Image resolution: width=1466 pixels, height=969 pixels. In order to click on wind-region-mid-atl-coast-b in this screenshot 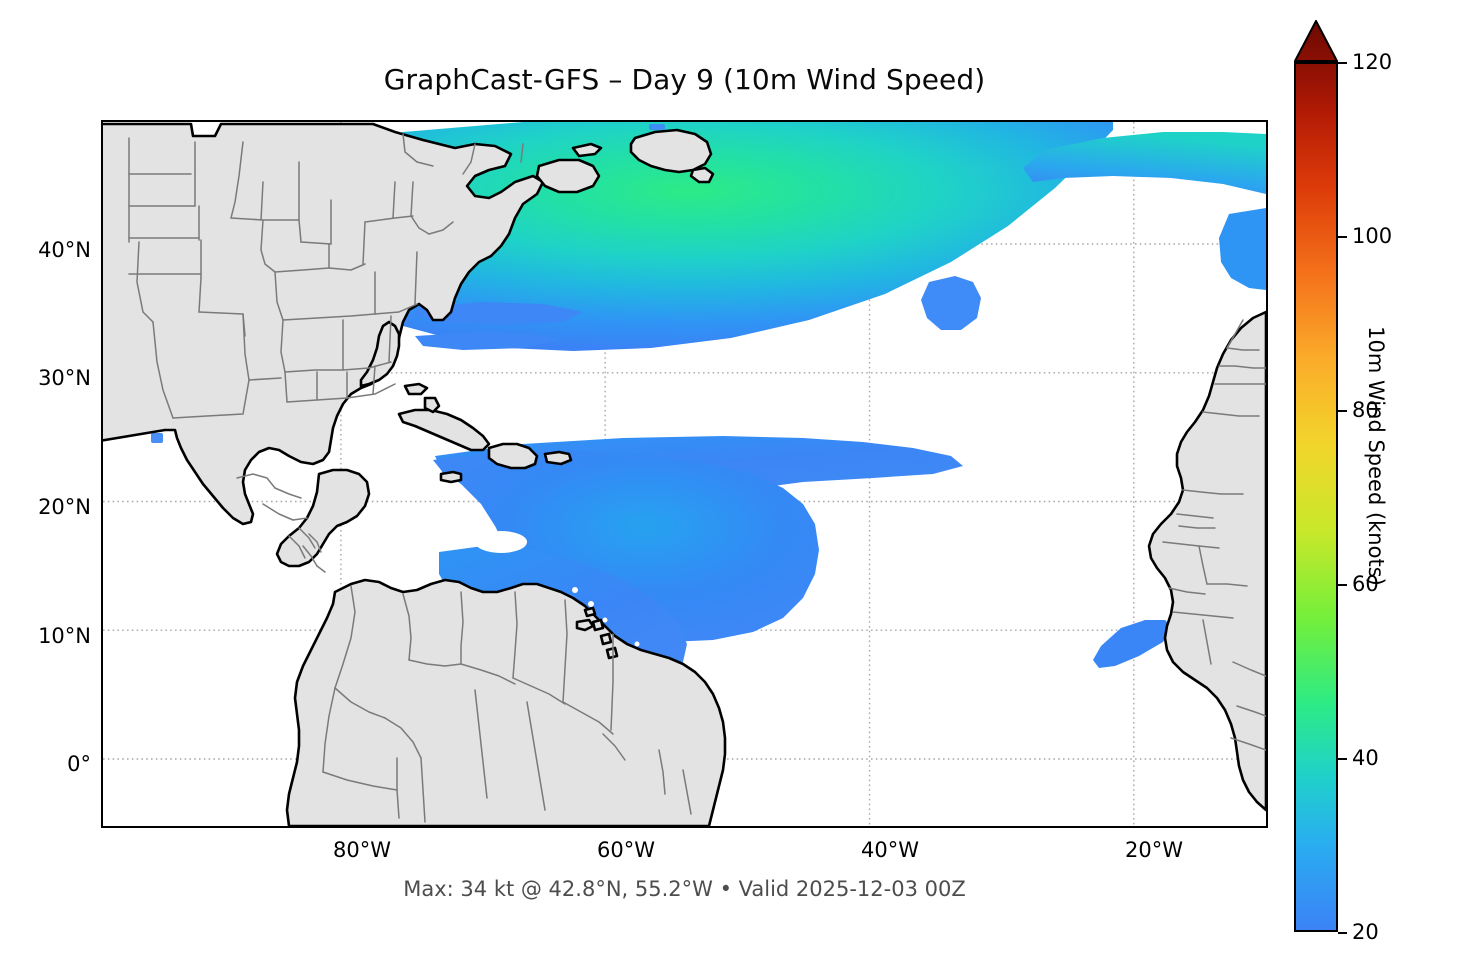, I will do `click(487, 341)`.